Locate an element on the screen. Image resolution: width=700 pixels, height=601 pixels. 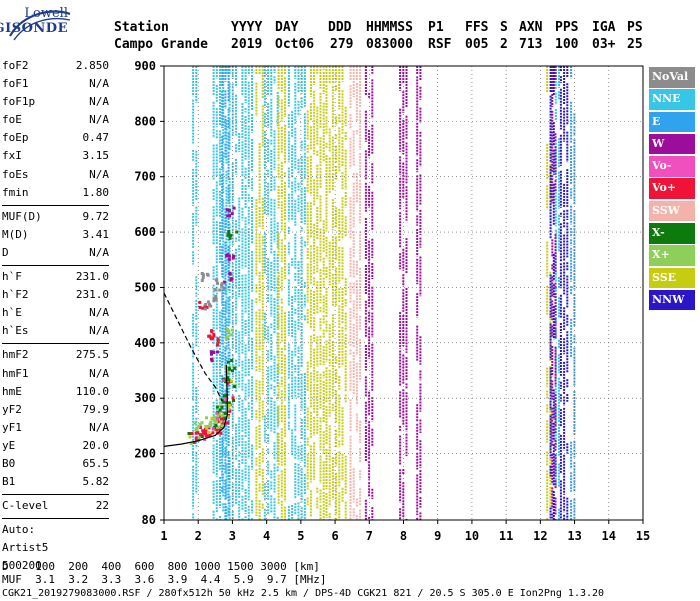
param-value: 9.72 is located at coordinates (96, 216).